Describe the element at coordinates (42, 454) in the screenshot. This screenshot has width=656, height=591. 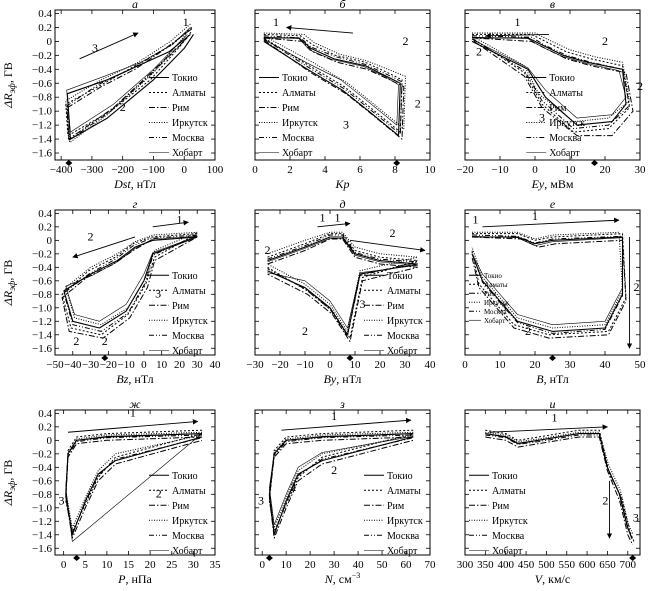
I see `y-tick-label: −0.2` at that location.